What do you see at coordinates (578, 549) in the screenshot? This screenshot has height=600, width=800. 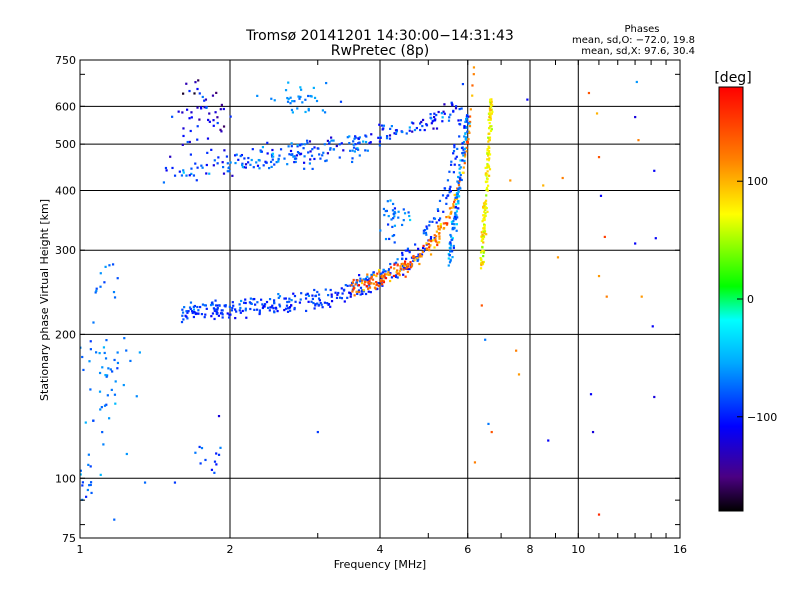 I see `x-tick-label: 10` at bounding box center [578, 549].